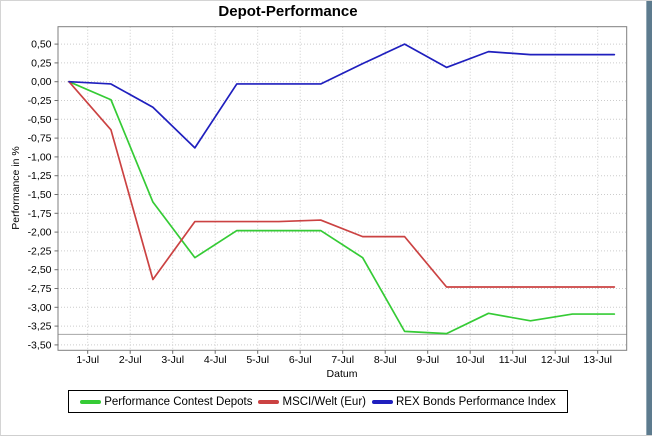  Describe the element at coordinates (178, 401) in the screenshot. I see `legend-item-label: Performance Contest Depots` at that location.